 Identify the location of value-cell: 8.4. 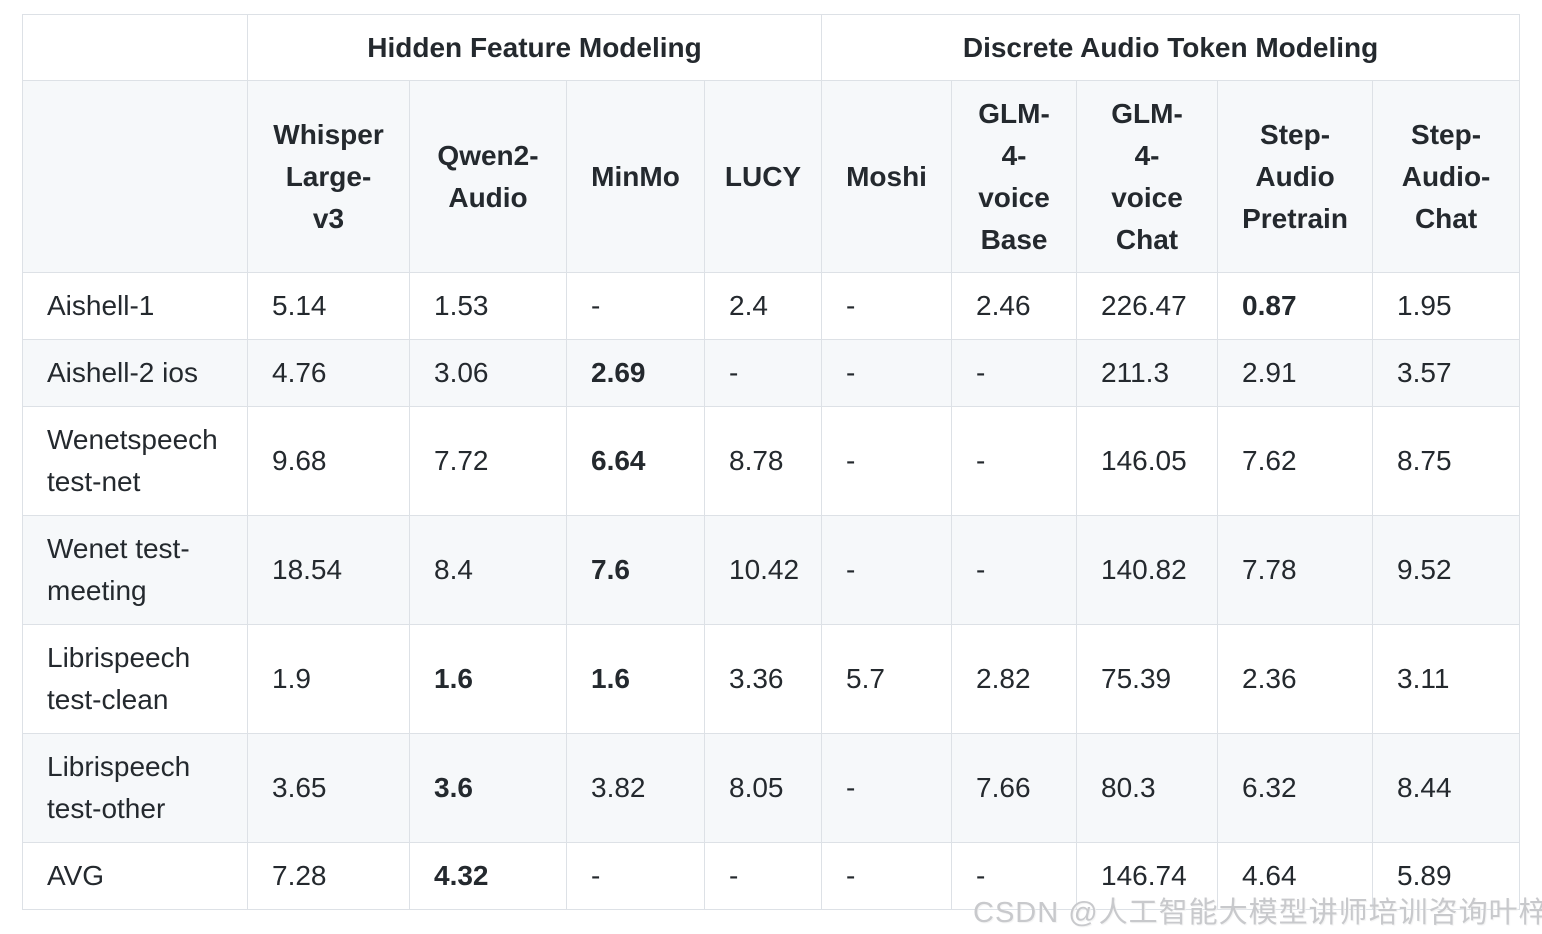
(488, 570).